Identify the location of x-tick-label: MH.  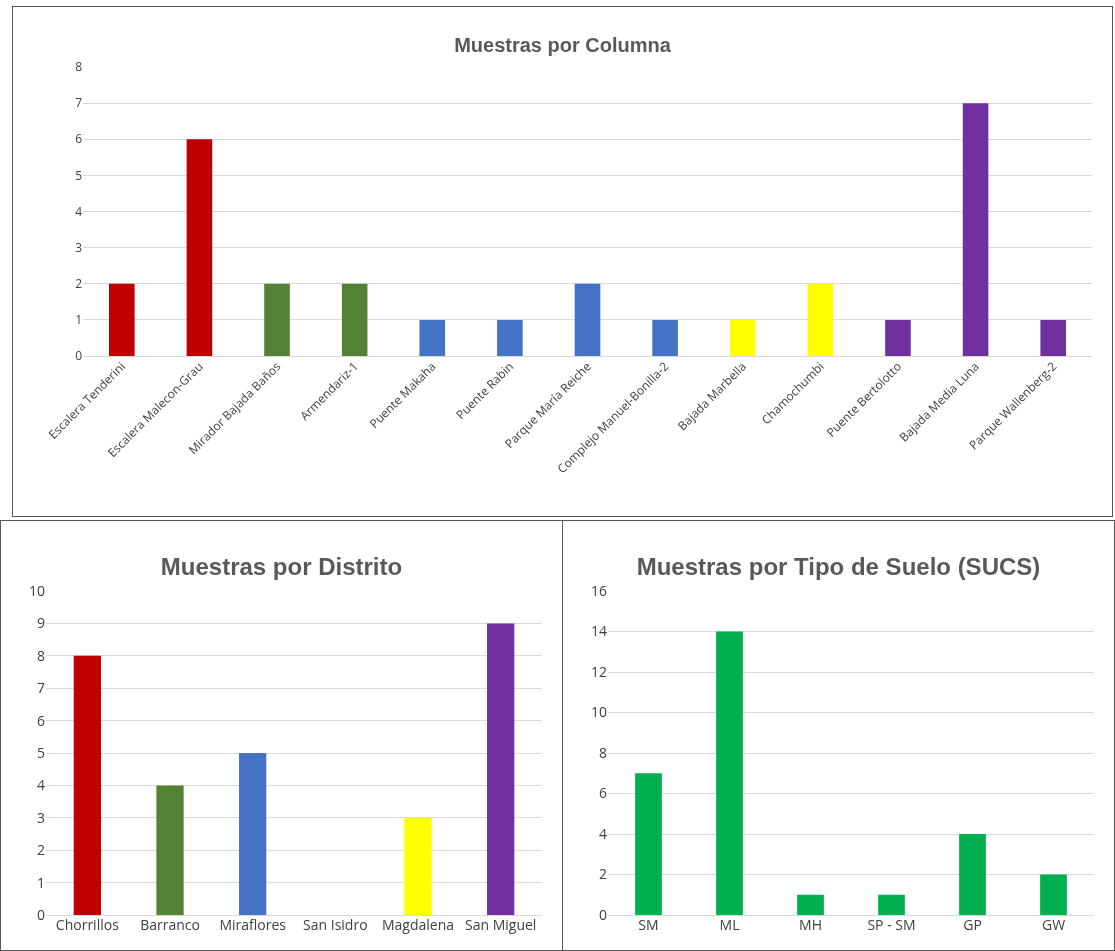
(810, 924).